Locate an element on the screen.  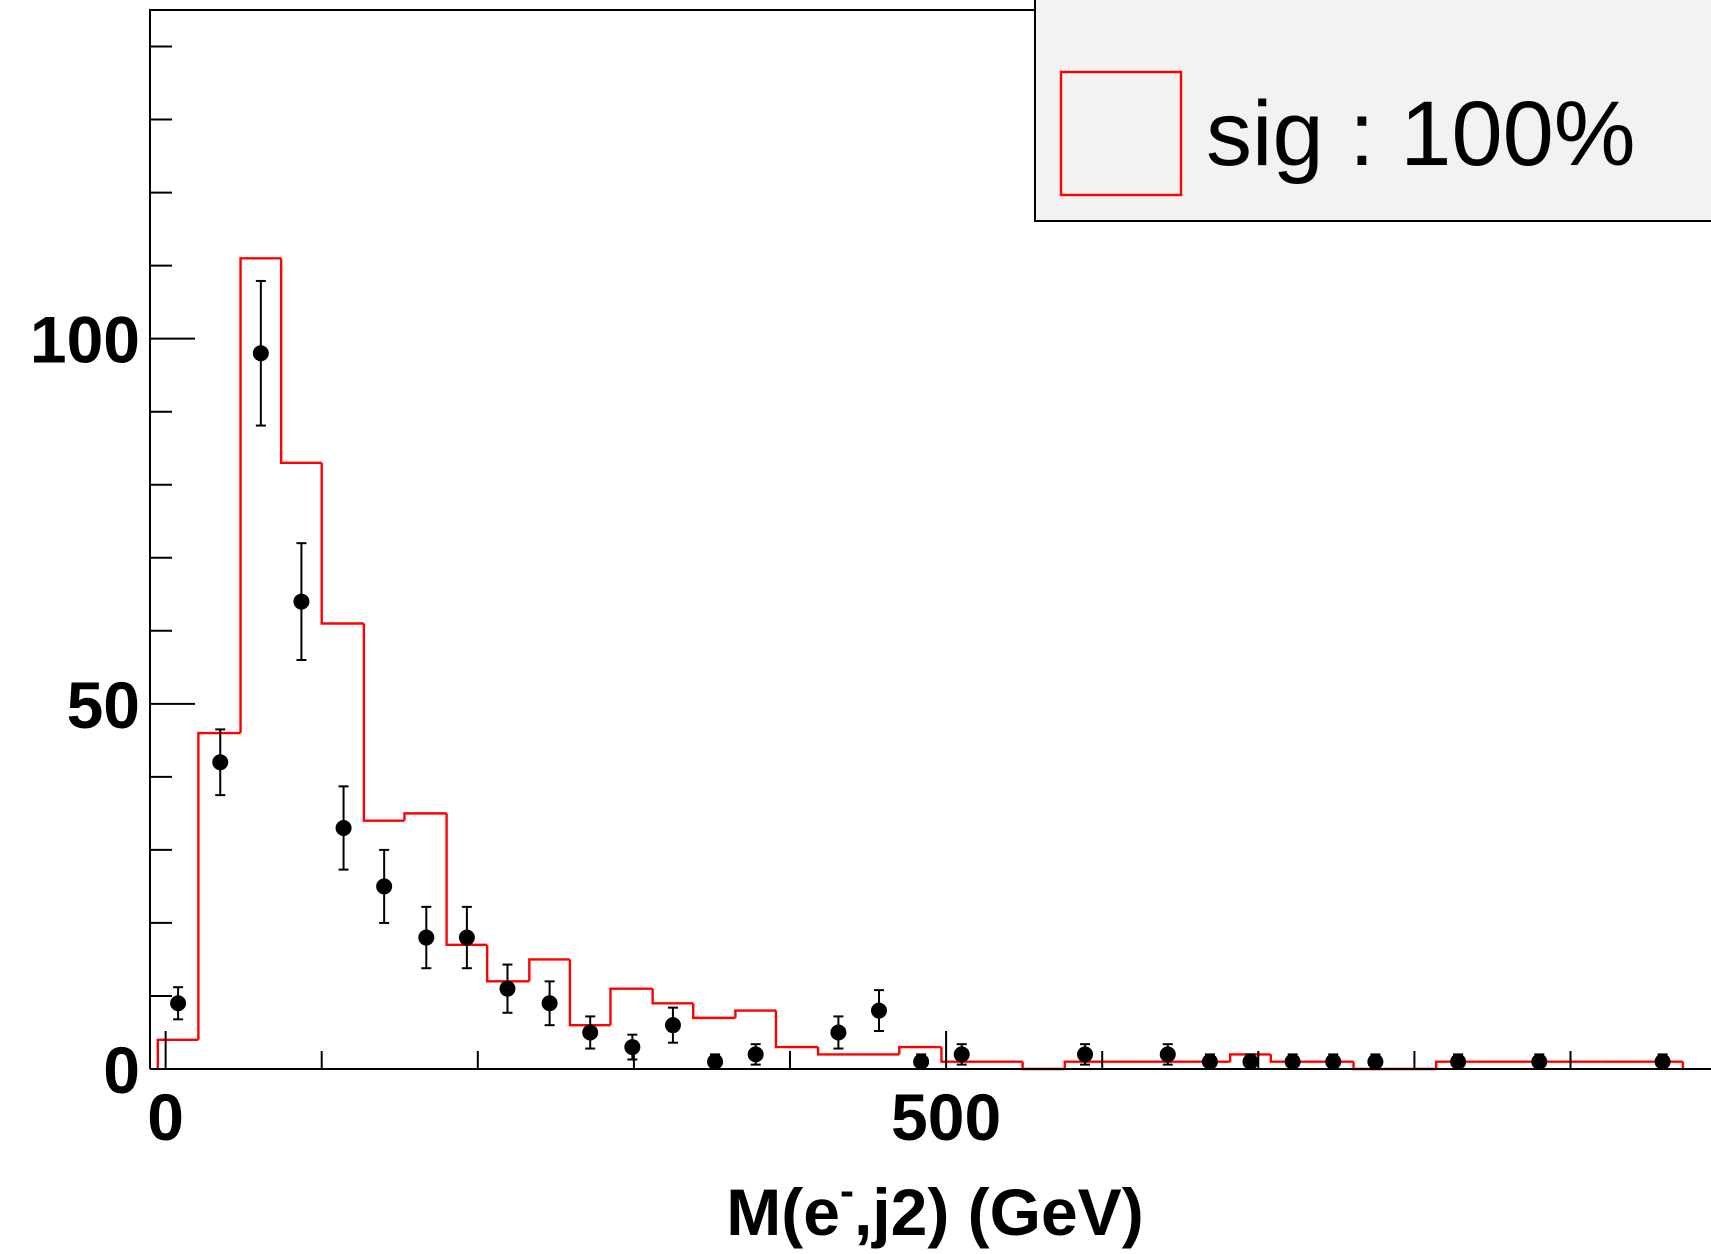
legend-swatch-signal is located at coordinates (1121, 133).